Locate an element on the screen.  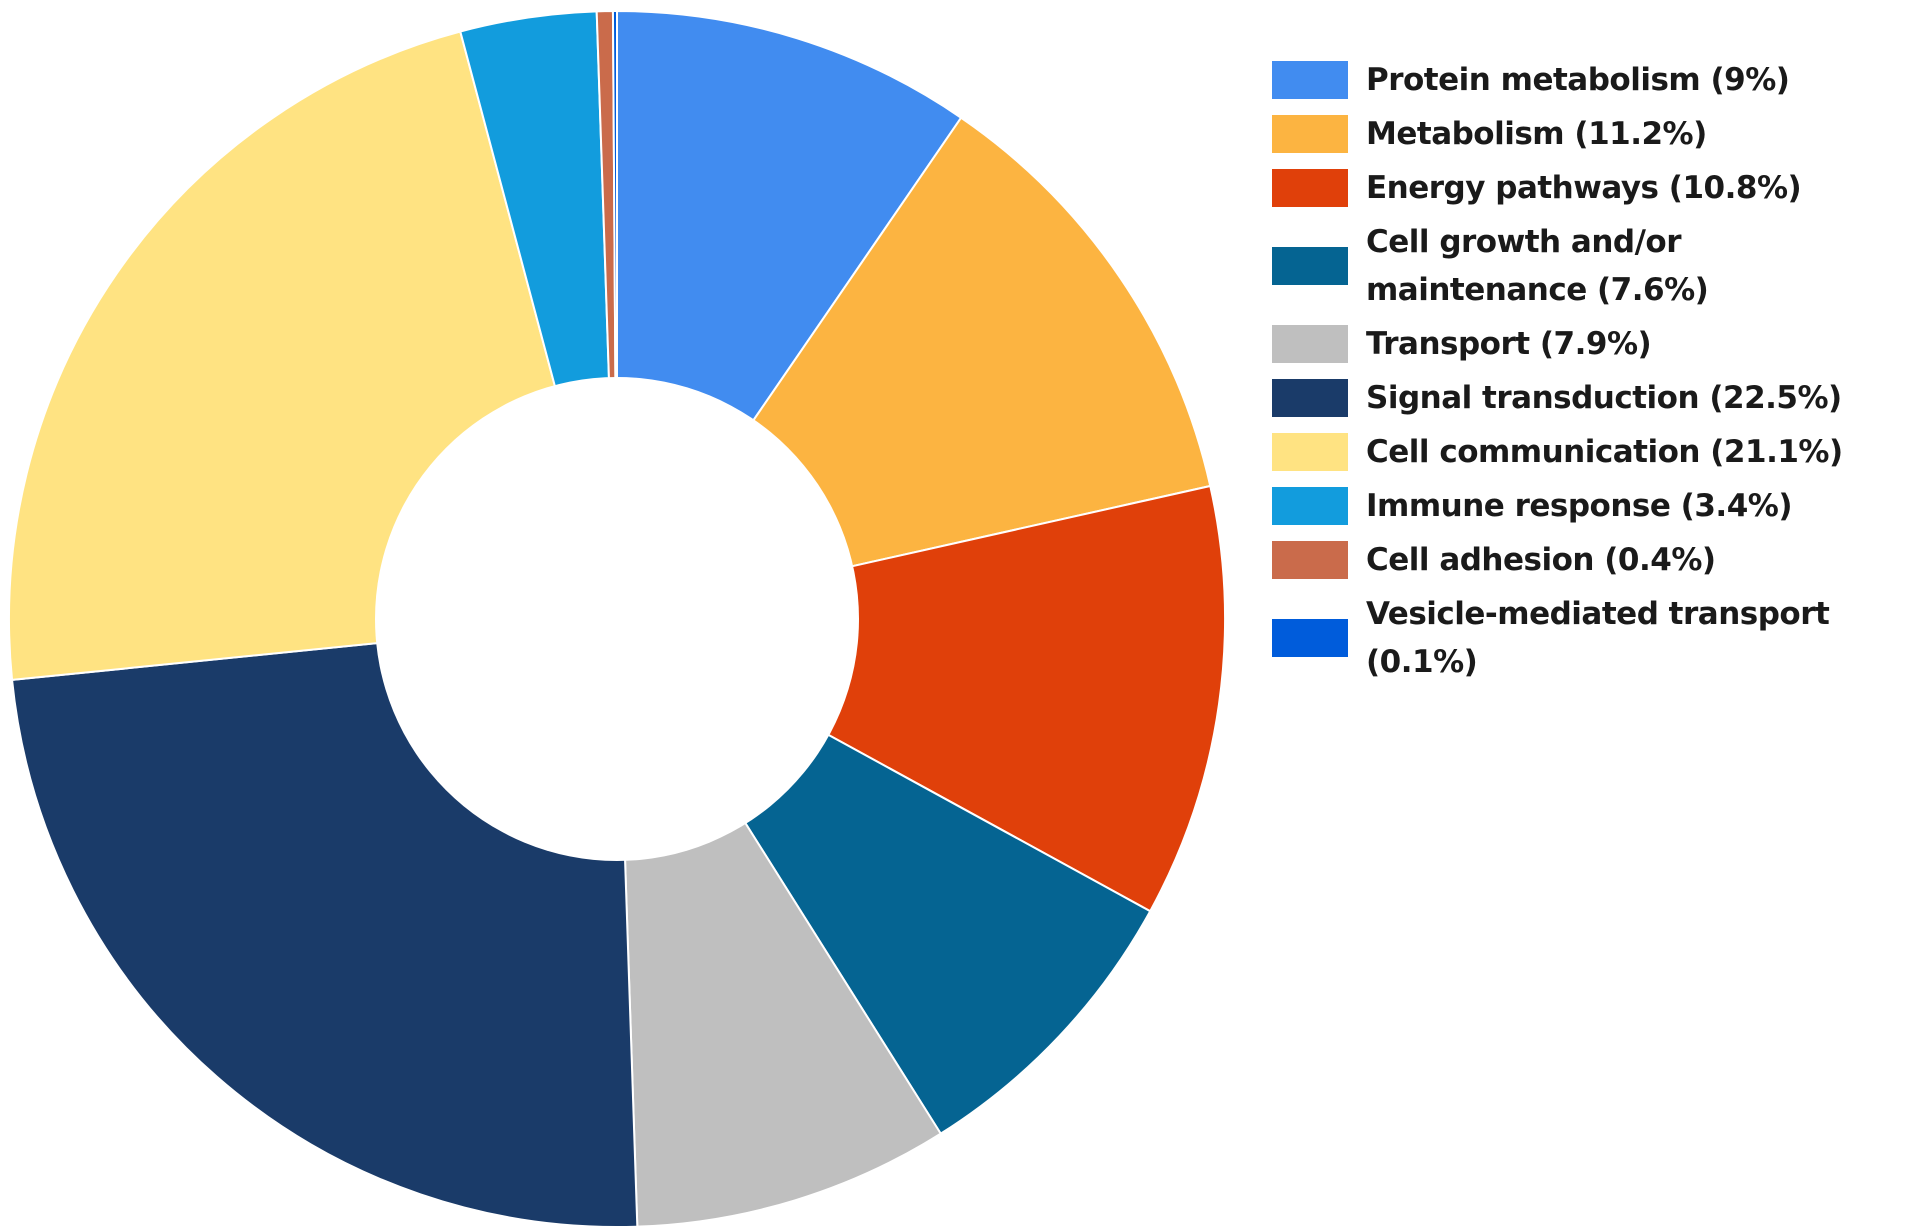
legend-label: Metabolism (11.2%) is located at coordinates (1536, 134).